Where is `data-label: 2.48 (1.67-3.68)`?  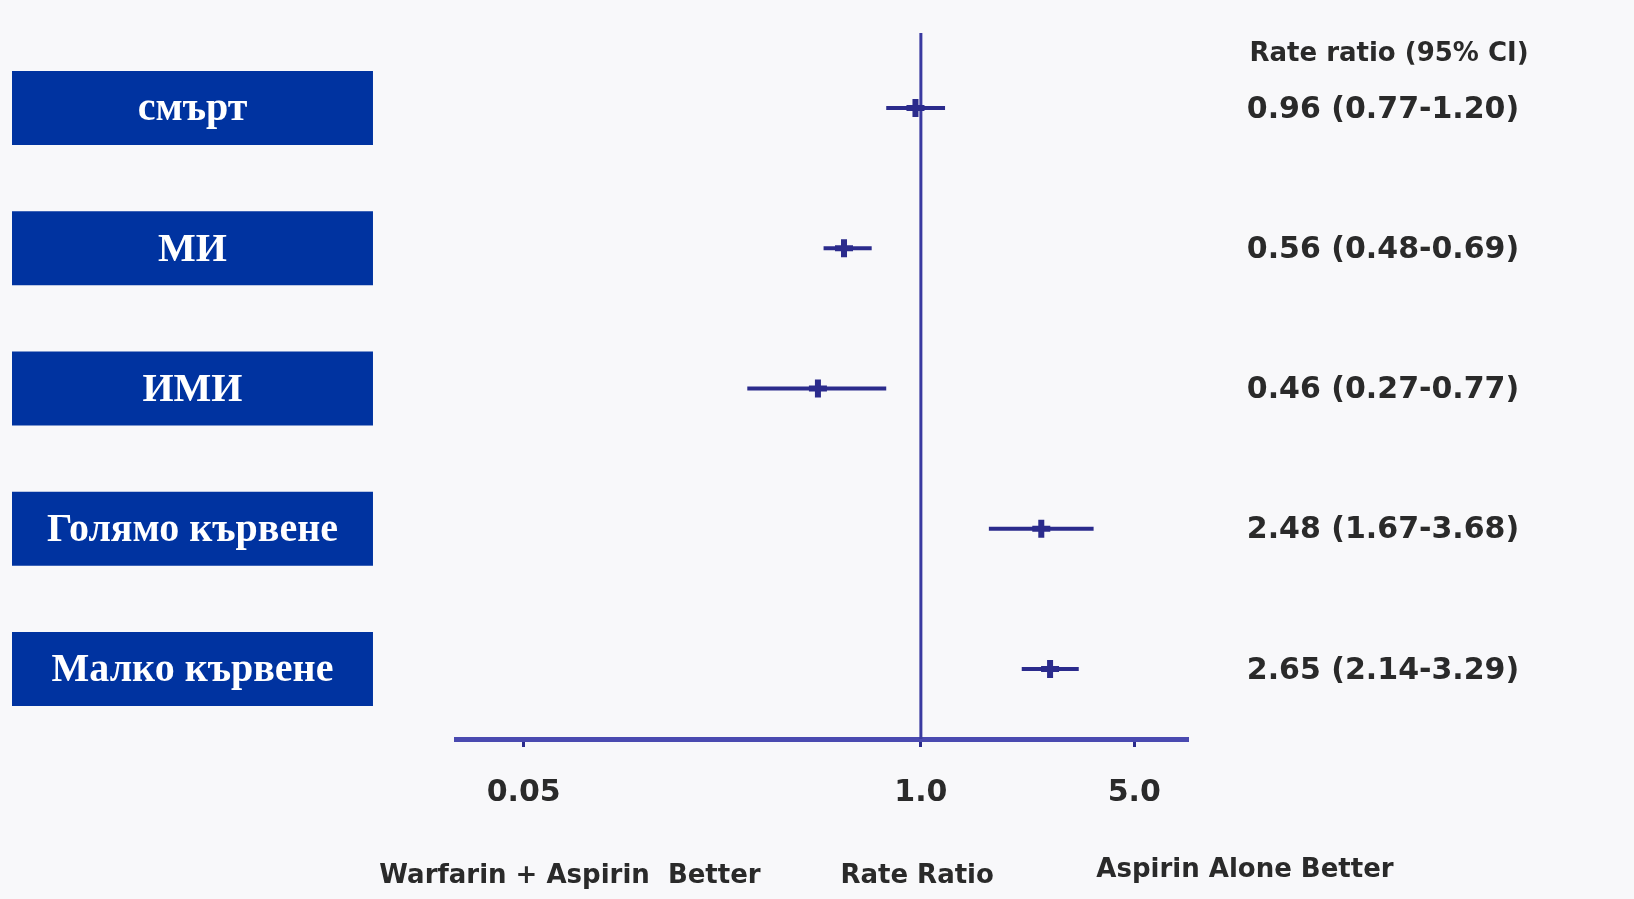 data-label: 2.48 (1.67-3.68) is located at coordinates (1383, 528).